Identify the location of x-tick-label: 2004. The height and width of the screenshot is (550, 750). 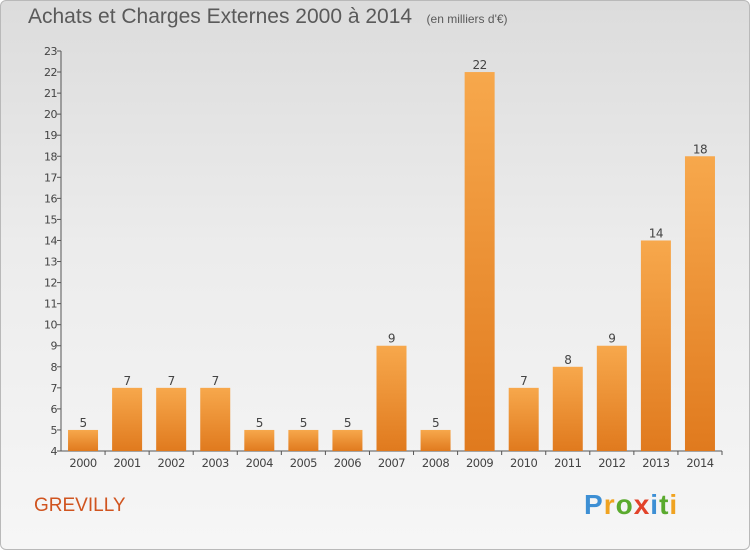
(259, 463).